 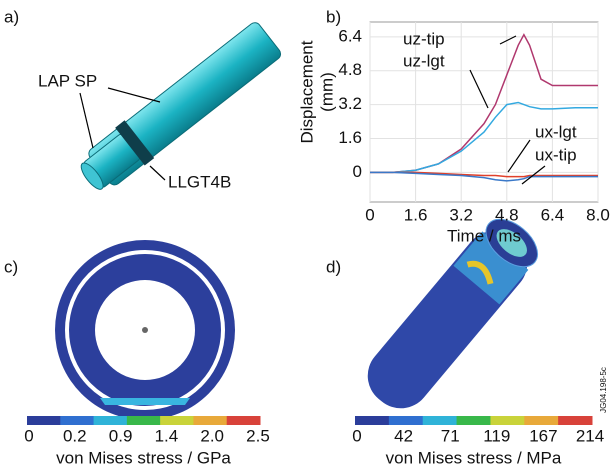 I want to click on series-label: uz-tip, so click(x=424, y=38).